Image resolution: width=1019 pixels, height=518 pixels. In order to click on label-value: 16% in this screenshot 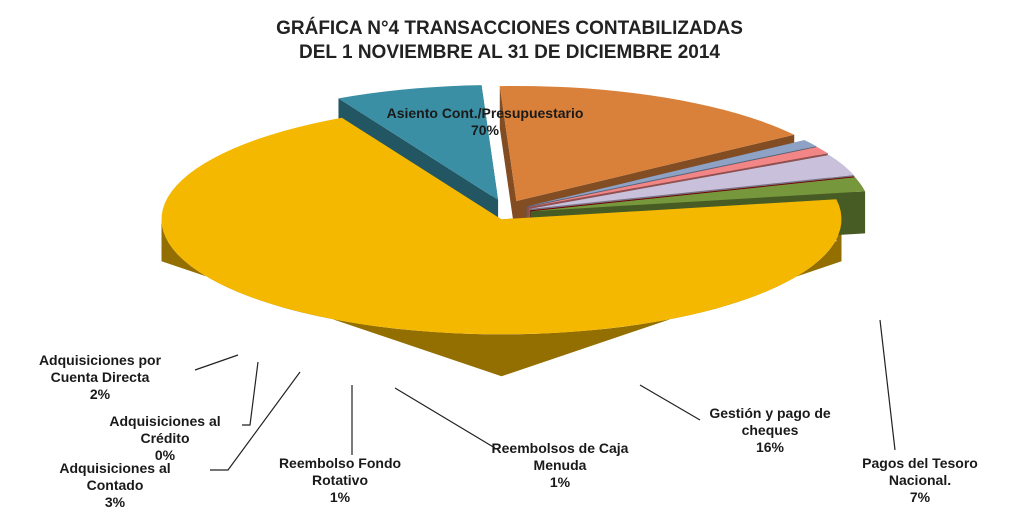, I will do `click(770, 447)`.